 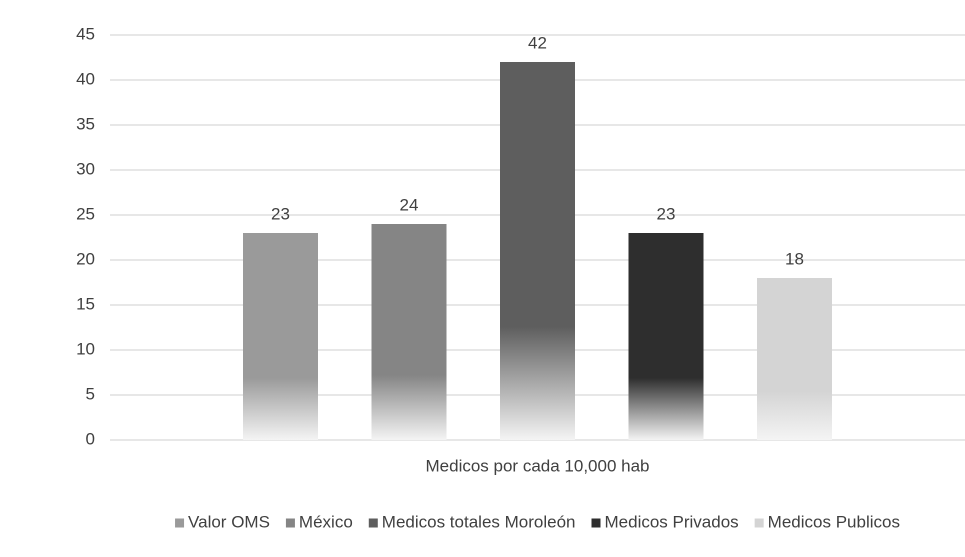 I want to click on y-tick-label: 10, so click(x=85, y=348).